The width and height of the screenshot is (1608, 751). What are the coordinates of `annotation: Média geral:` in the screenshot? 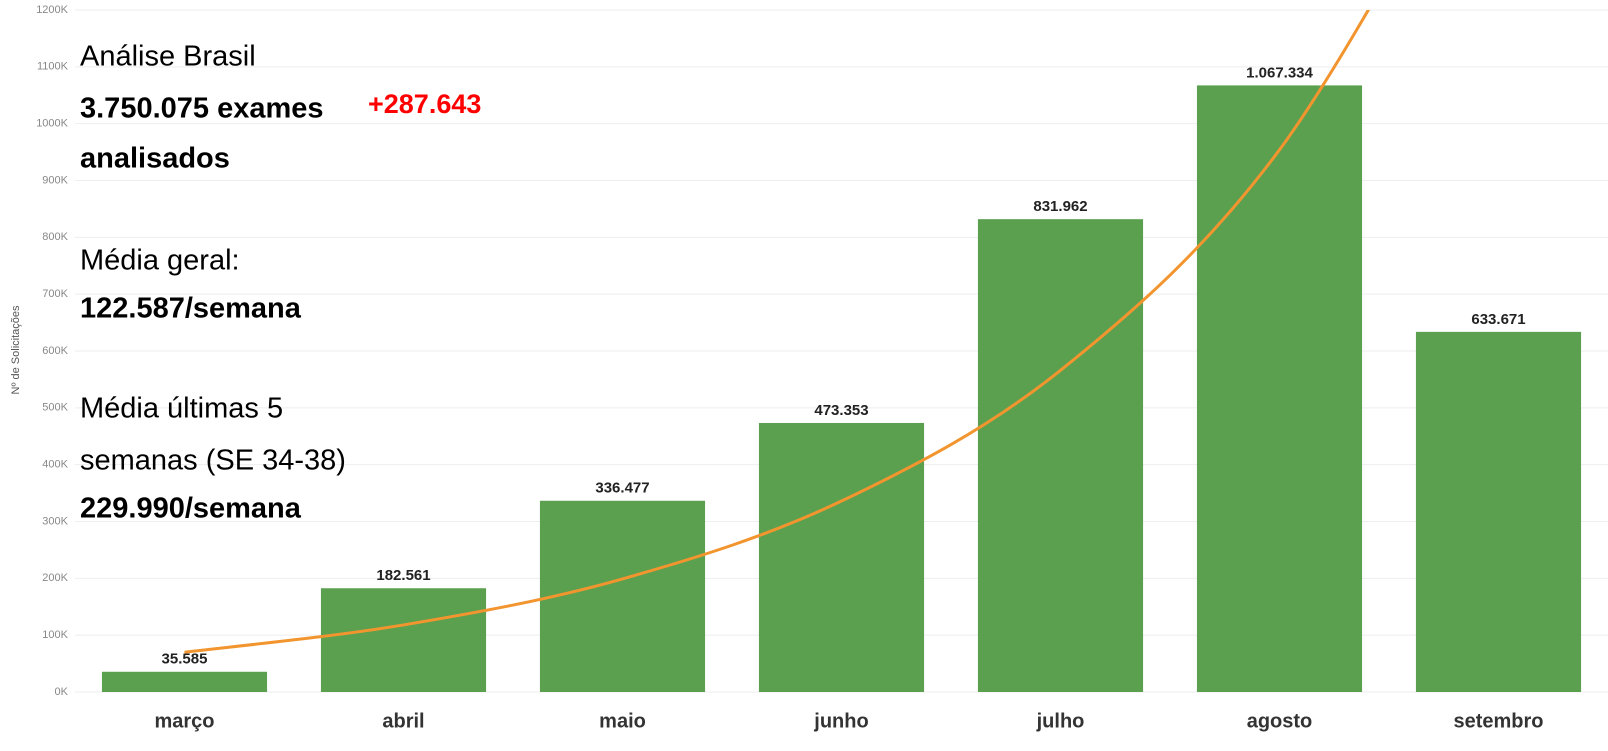 It's located at (160, 261).